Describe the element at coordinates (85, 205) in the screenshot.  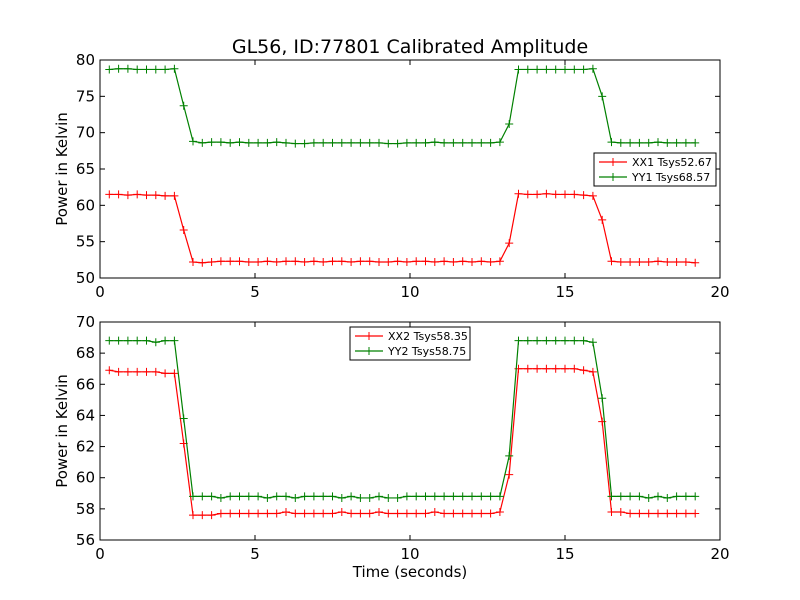
I see `y-tick-label: 60` at that location.